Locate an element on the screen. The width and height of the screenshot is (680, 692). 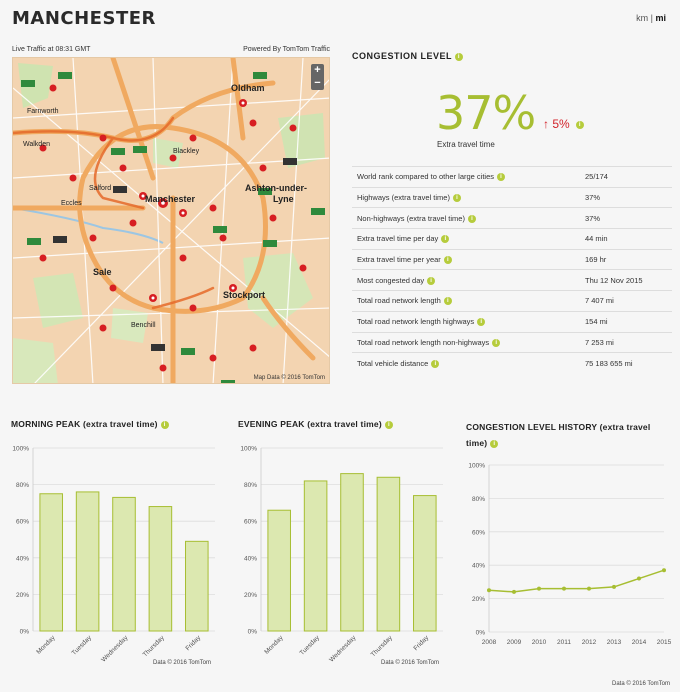
map-place-salford: Salford is located at coordinates (100, 188).